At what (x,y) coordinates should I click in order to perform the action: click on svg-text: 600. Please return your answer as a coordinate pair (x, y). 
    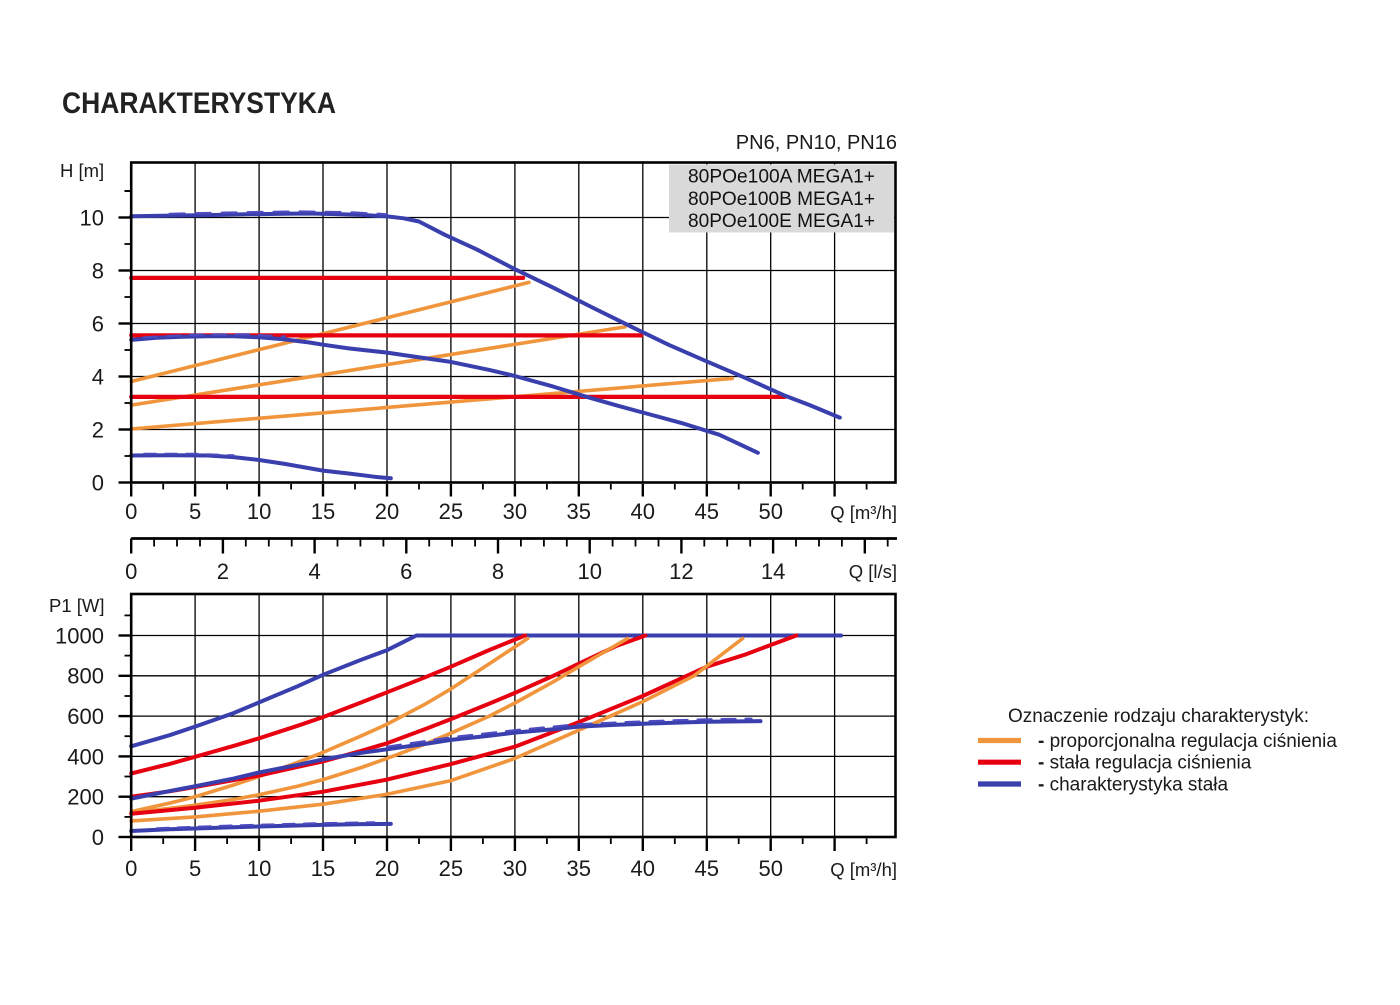
    Looking at the image, I should click on (85, 716).